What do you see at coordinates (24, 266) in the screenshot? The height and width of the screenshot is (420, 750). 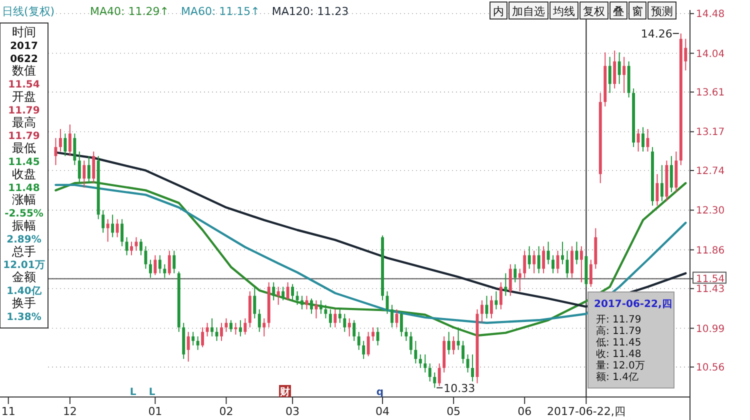 I see `annotation: 12.01万` at bounding box center [24, 266].